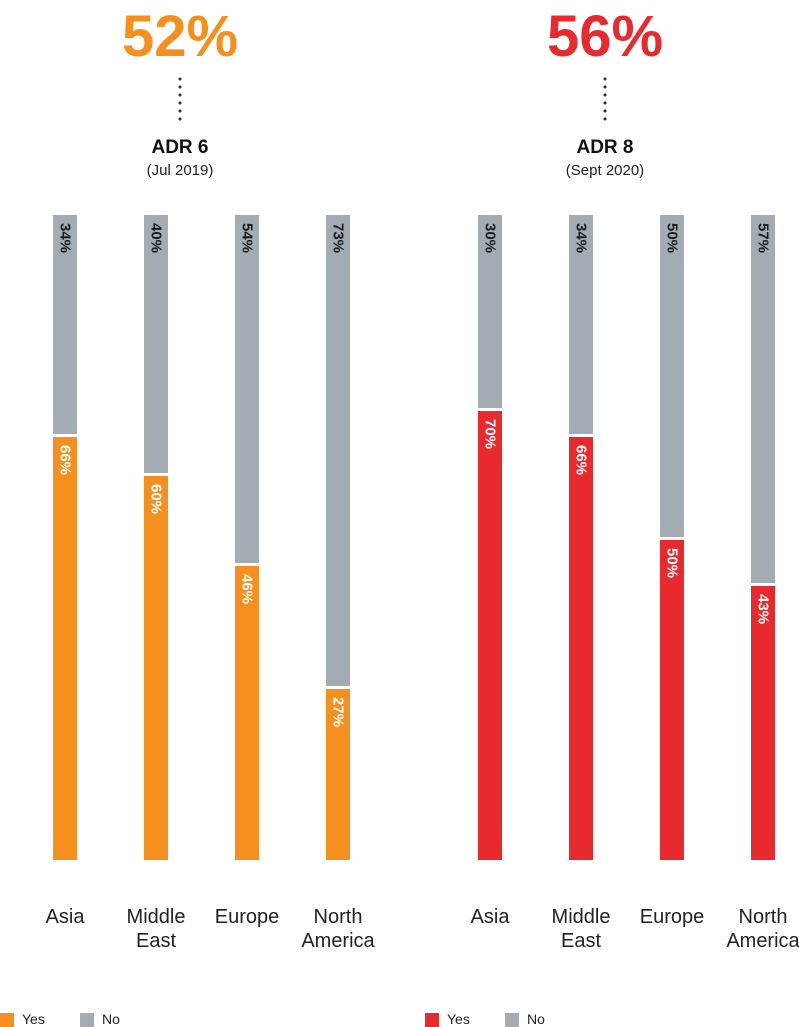 The width and height of the screenshot is (799, 1027). I want to click on headline-percentage: 56%, so click(605, 36).